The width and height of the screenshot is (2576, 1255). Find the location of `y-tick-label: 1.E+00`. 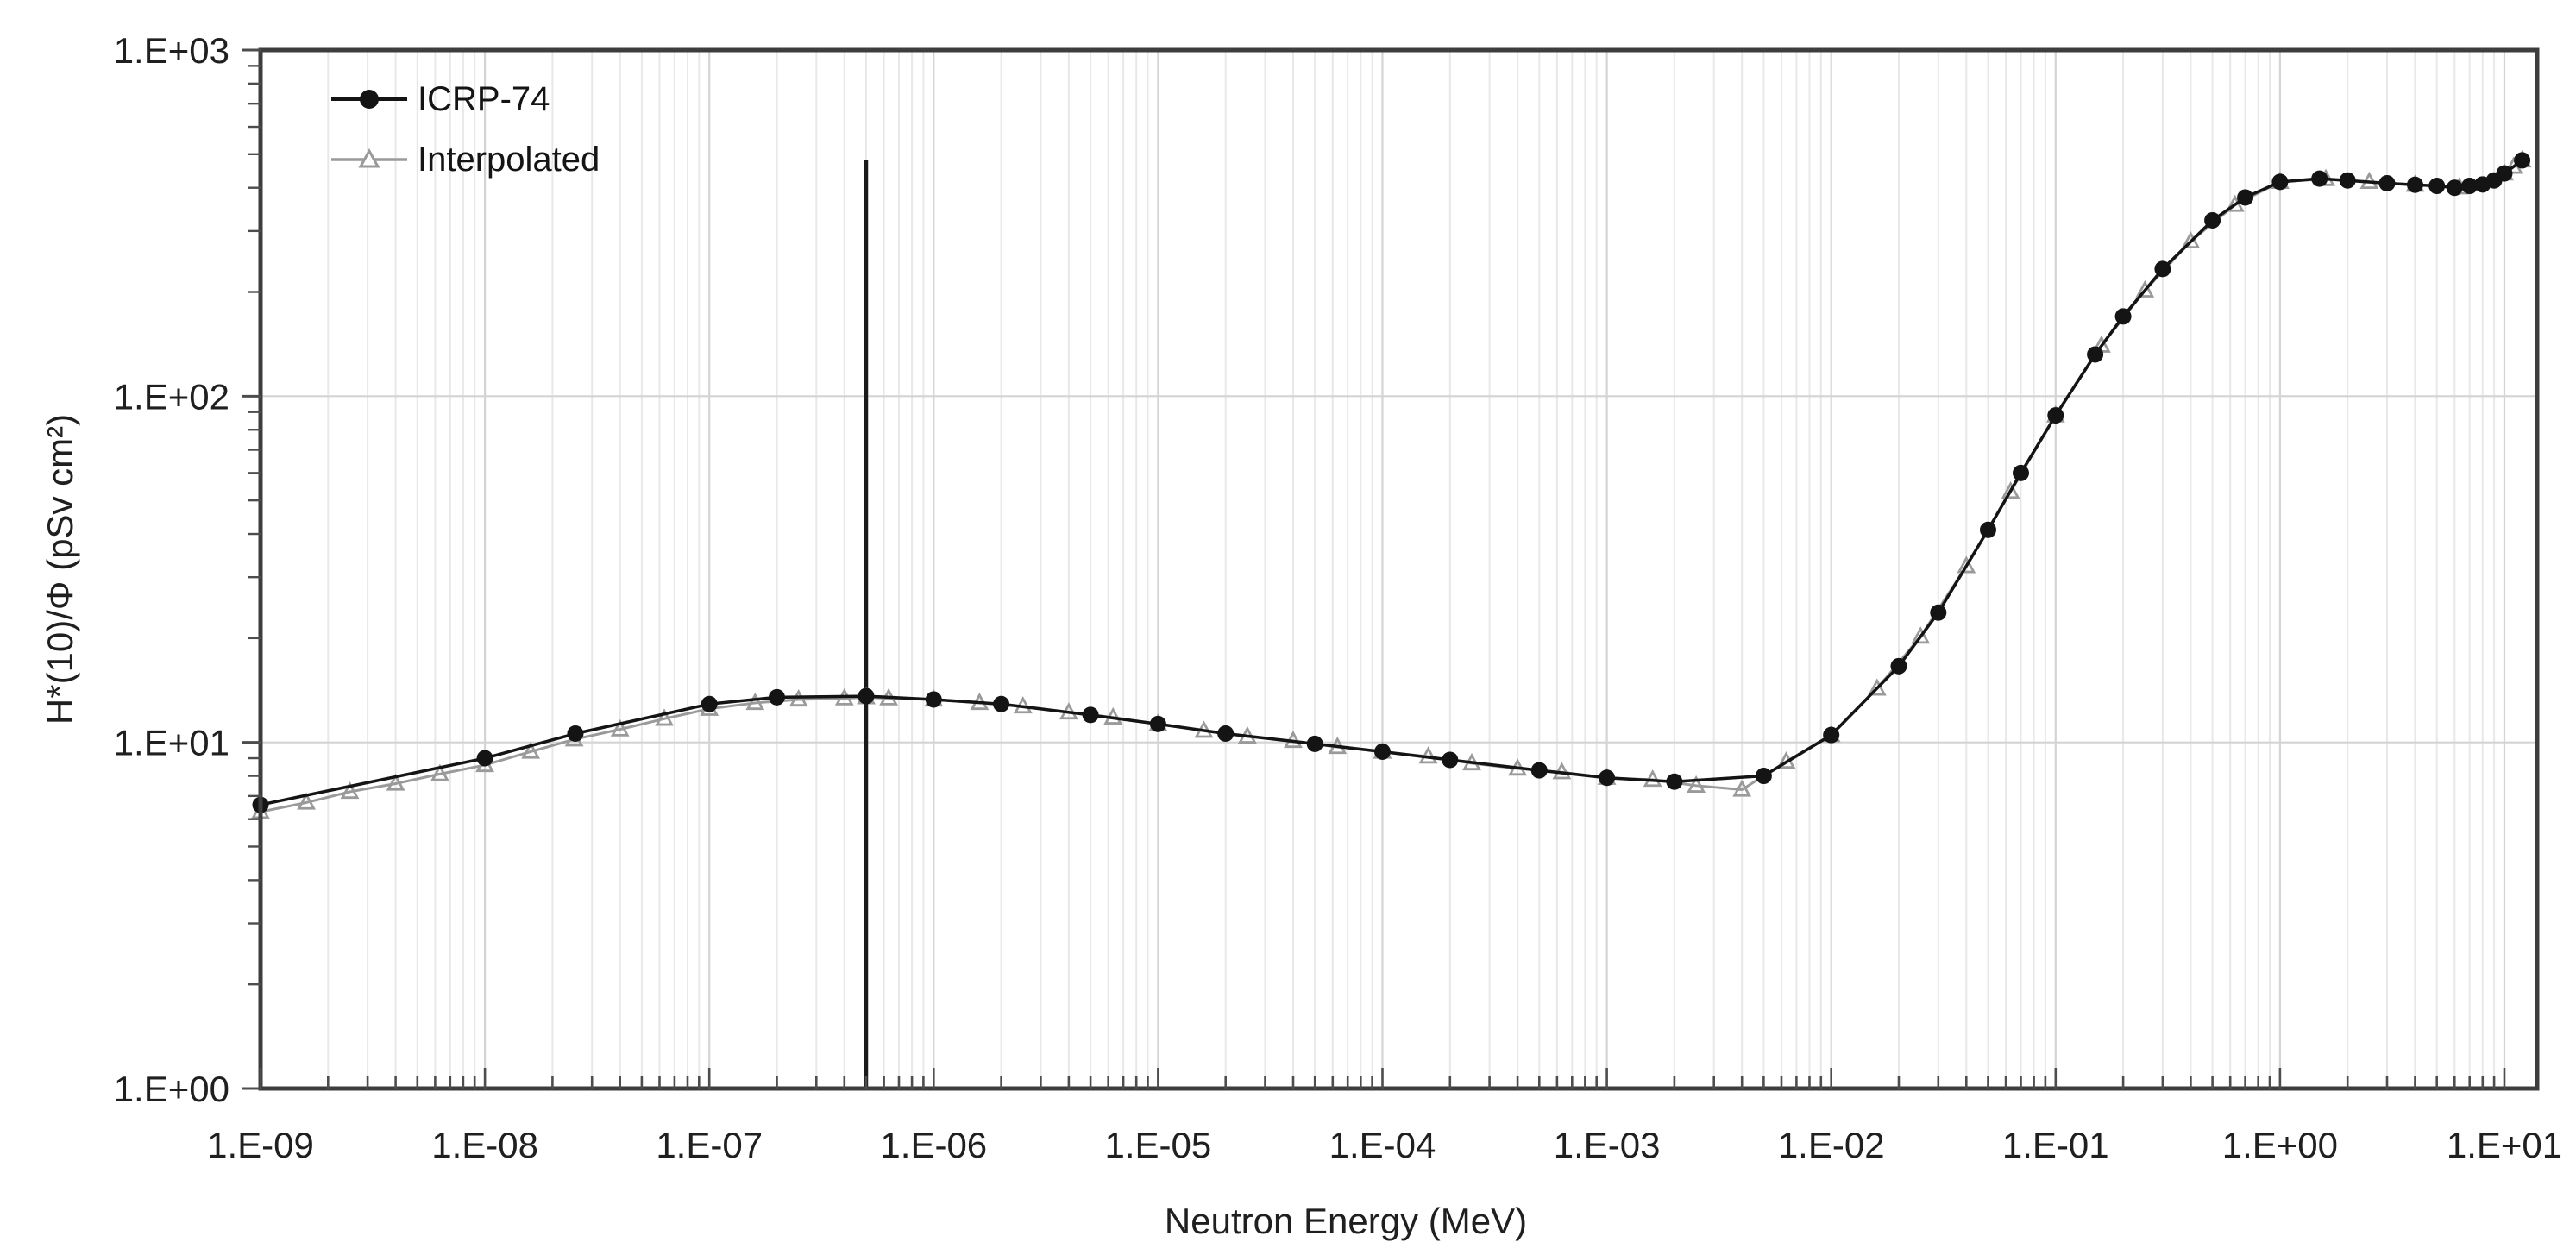

y-tick-label: 1.E+00 is located at coordinates (171, 1089).